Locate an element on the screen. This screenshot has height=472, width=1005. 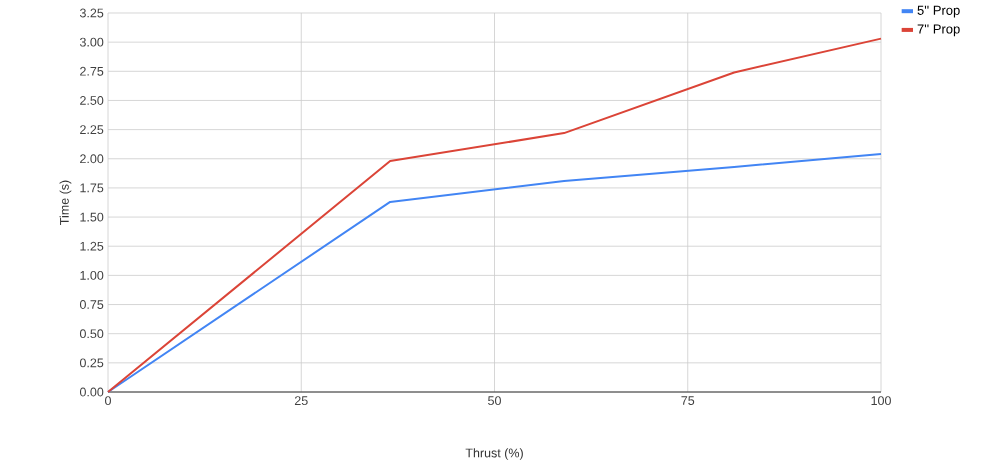
x-tick-label: 100 is located at coordinates (881, 401).